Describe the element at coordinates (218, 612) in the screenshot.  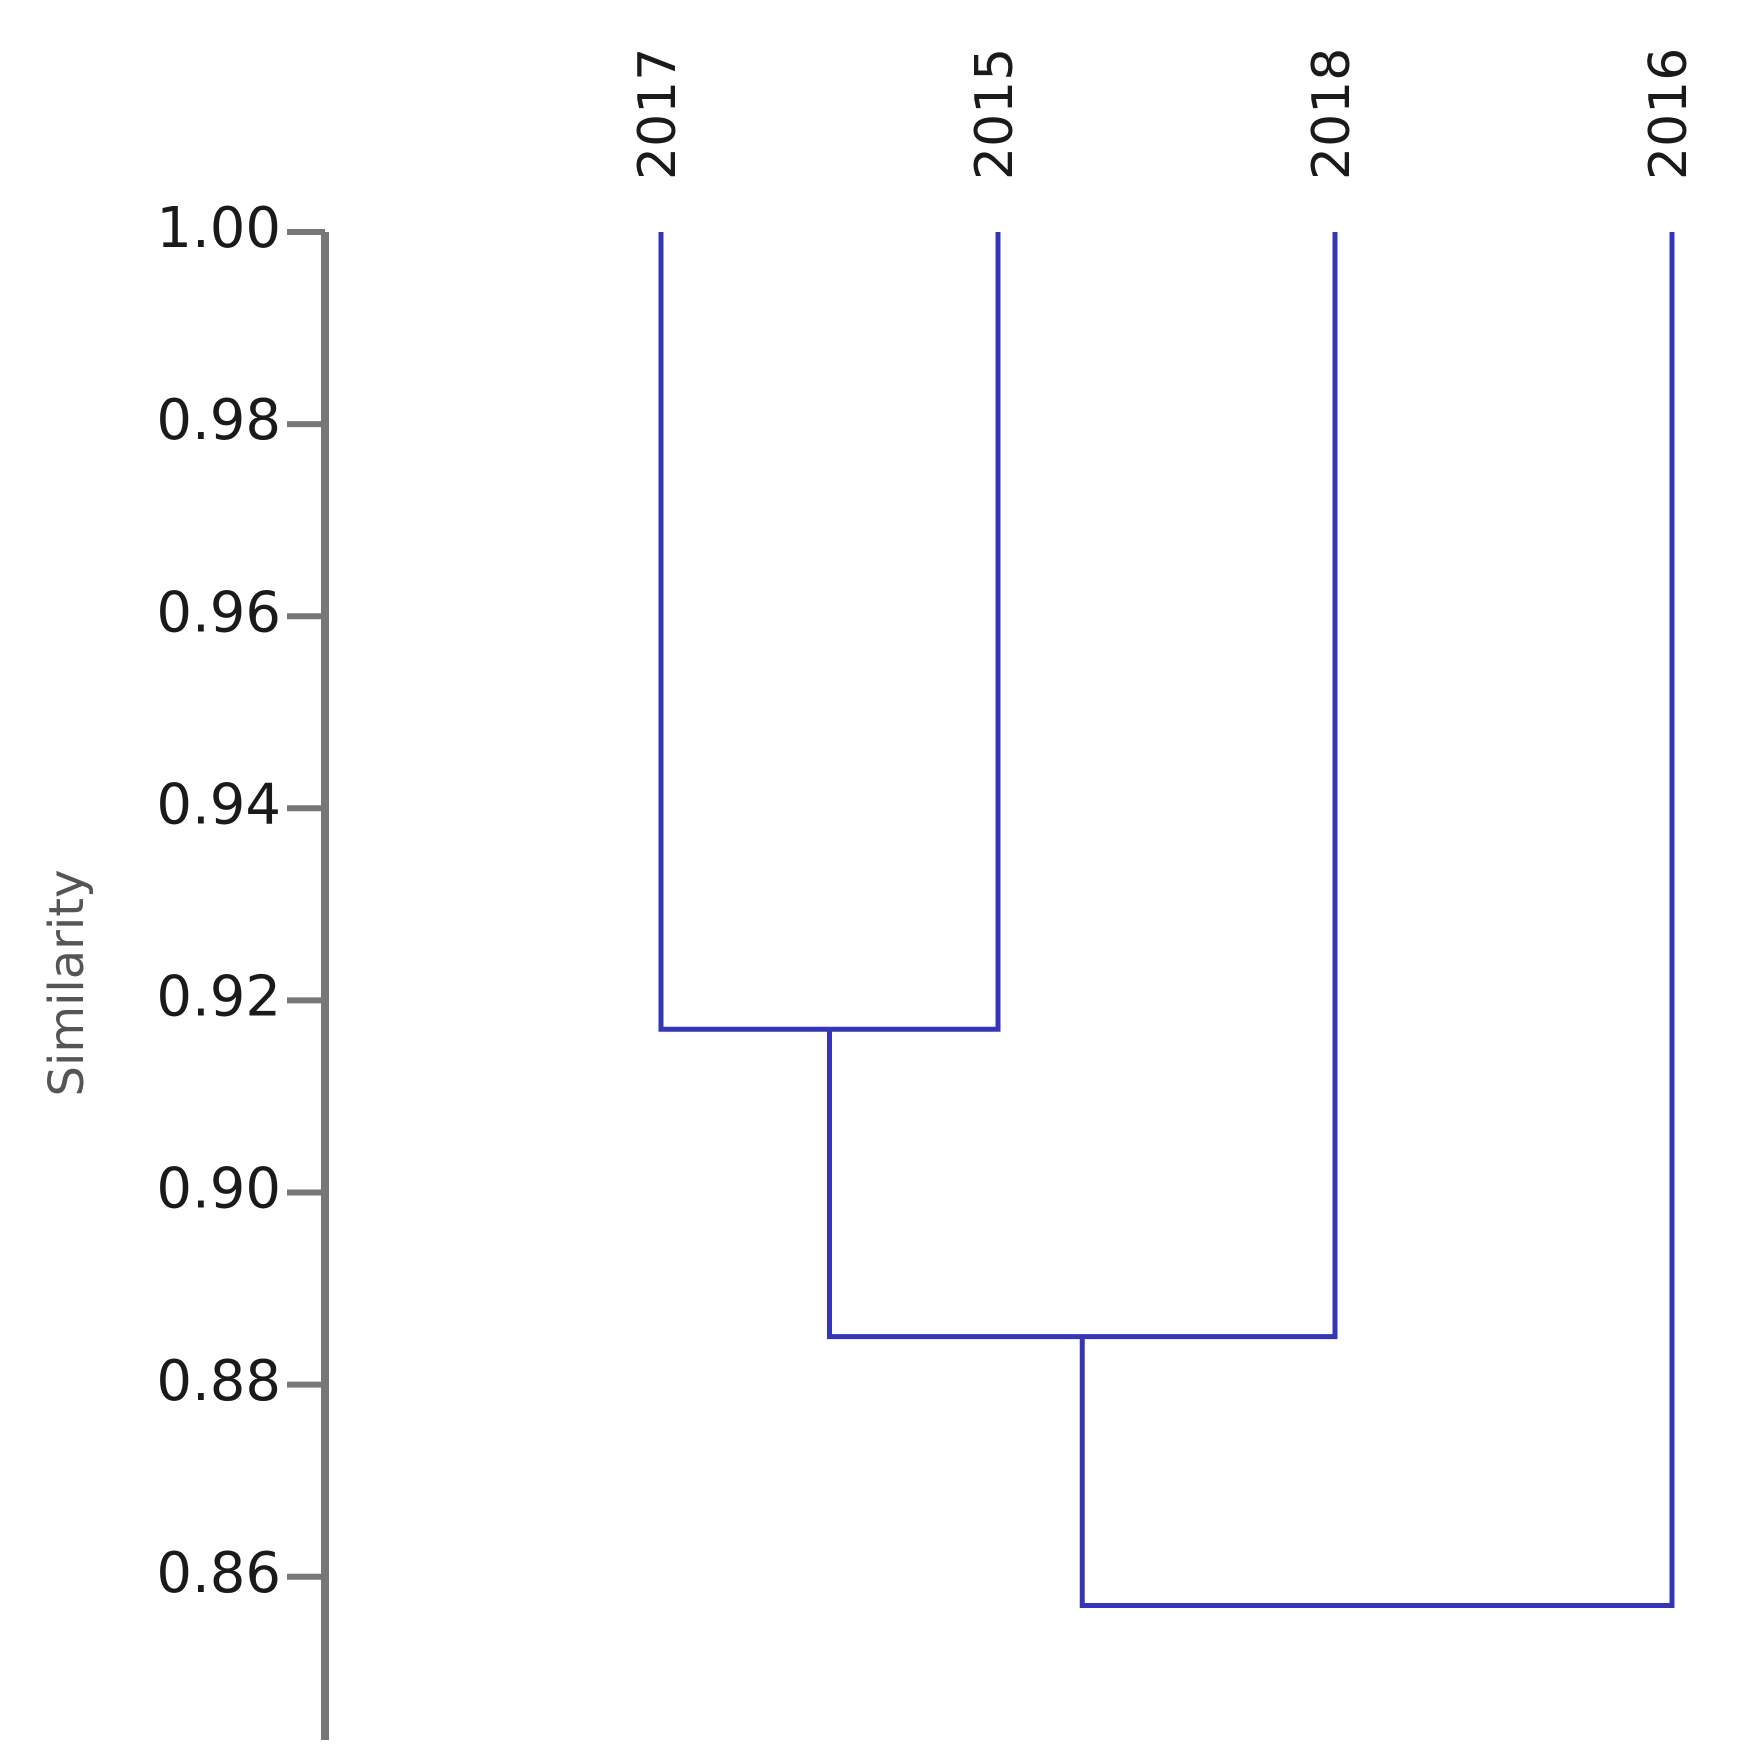
I see `y-tick-label: 0.96` at that location.